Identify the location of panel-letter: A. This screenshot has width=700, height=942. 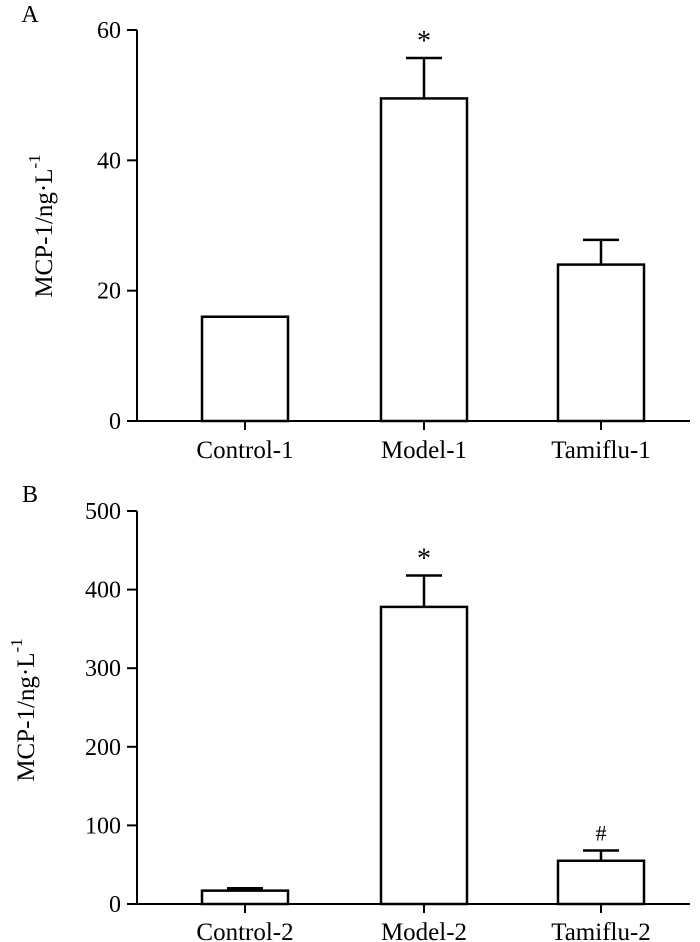
(30, 15).